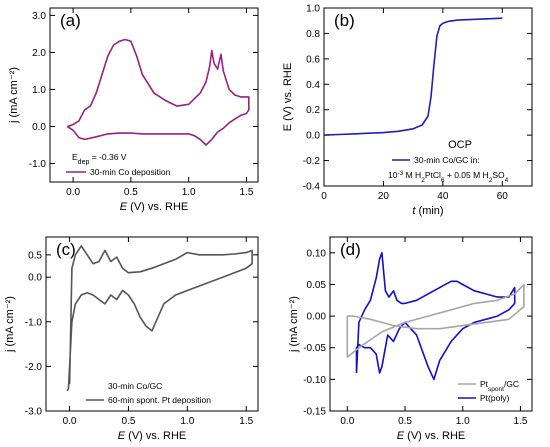  I want to click on x-tick-label: 40, so click(443, 196).